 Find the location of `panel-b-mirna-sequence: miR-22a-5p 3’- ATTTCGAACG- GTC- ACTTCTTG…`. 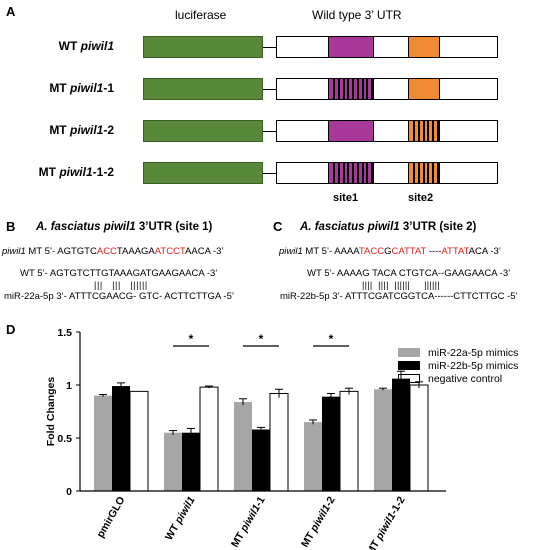

panel-b-mirna-sequence: miR-22a-5p 3’- ATTTCGAACG- GTC- ACTTCTTG… is located at coordinates (119, 296).